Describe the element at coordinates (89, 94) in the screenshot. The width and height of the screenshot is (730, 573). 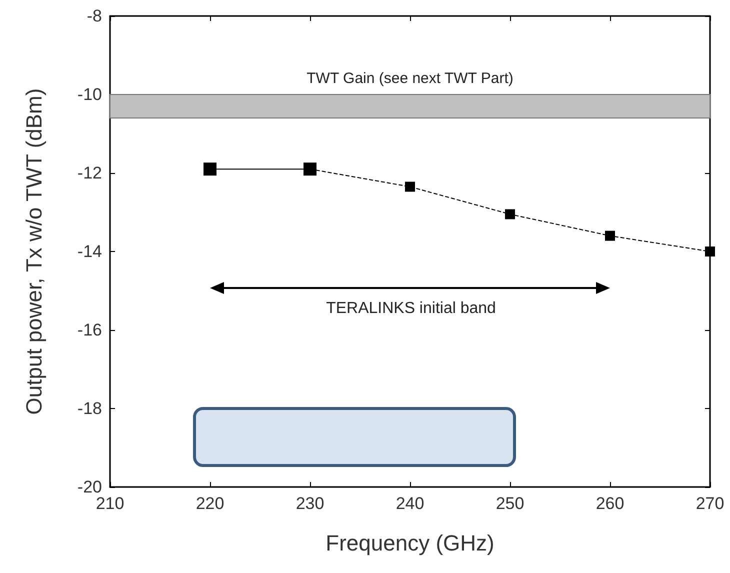
I see `y-tick-label: -10` at that location.